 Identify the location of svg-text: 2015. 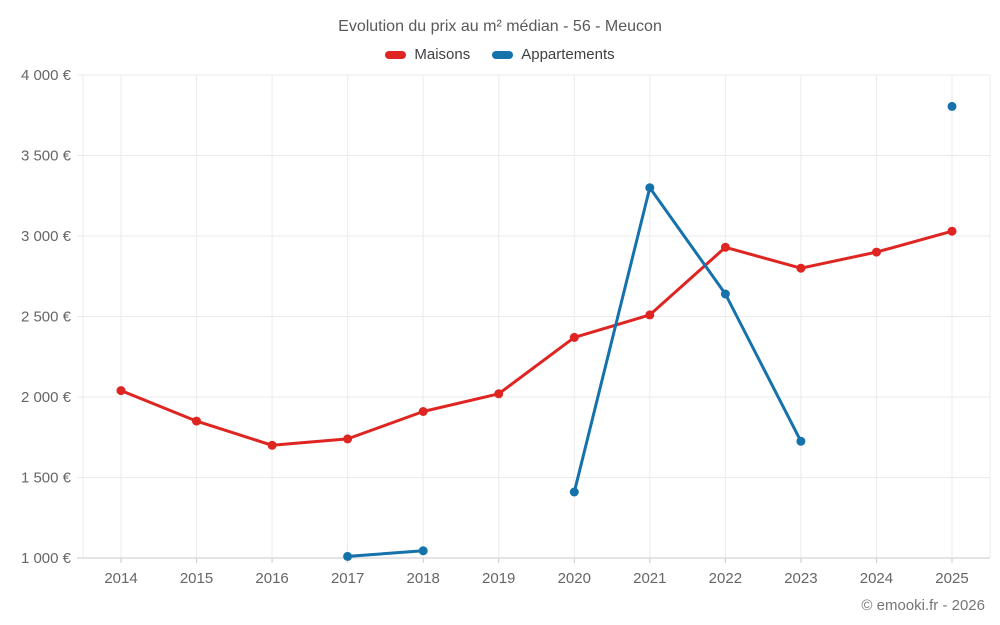
(196, 578).